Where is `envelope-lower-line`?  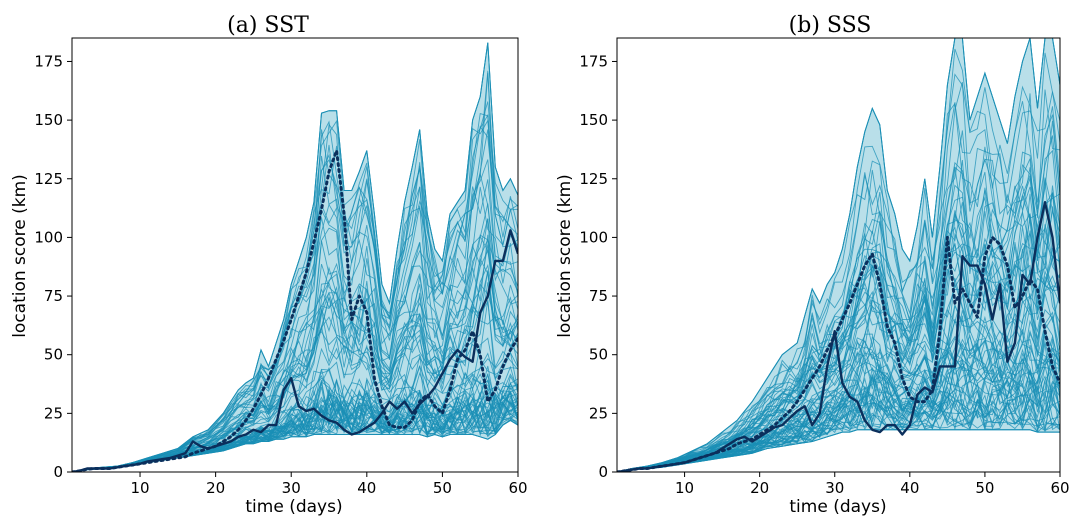 envelope-lower-line is located at coordinates (838, 450).